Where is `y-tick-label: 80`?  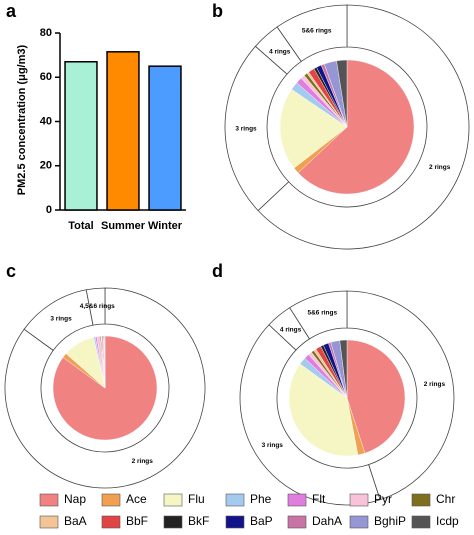 y-tick-label: 80 is located at coordinates (46, 33).